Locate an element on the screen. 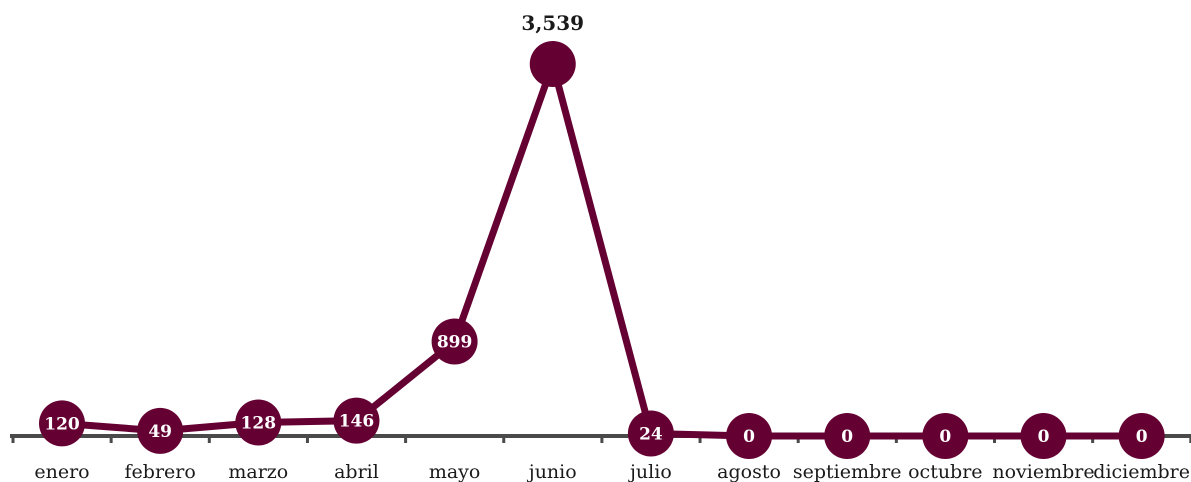 This screenshot has width=1191, height=482. data-label-mayo: 899 is located at coordinates (455, 343).